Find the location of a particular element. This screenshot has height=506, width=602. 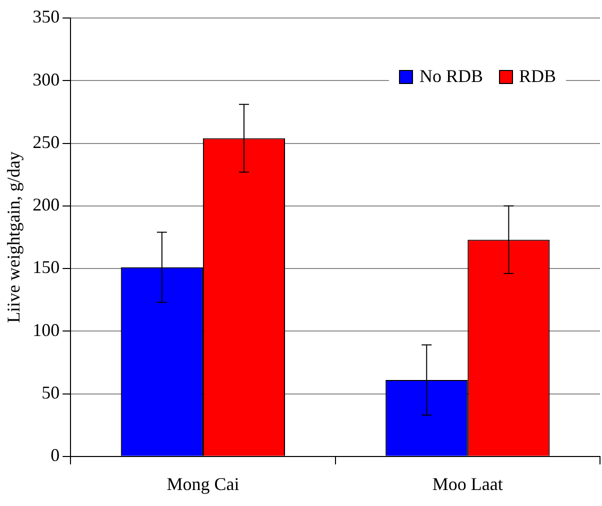

y-tick-label: 50 is located at coordinates (51, 392).